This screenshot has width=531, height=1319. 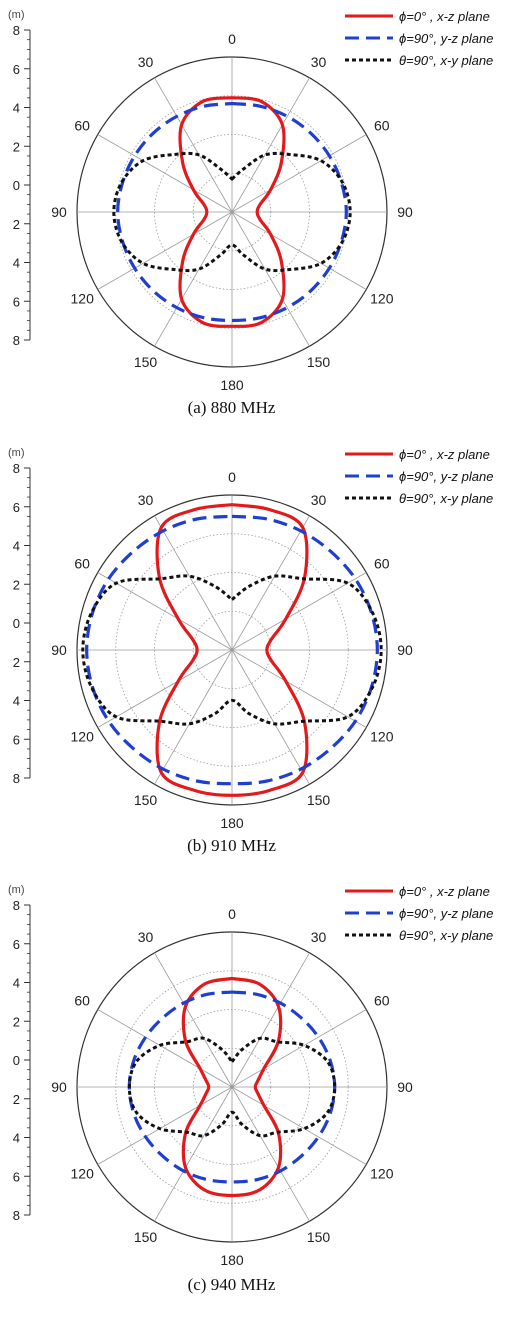 I want to click on chart-caption: (b) 910 MHz, so click(x=231, y=845).